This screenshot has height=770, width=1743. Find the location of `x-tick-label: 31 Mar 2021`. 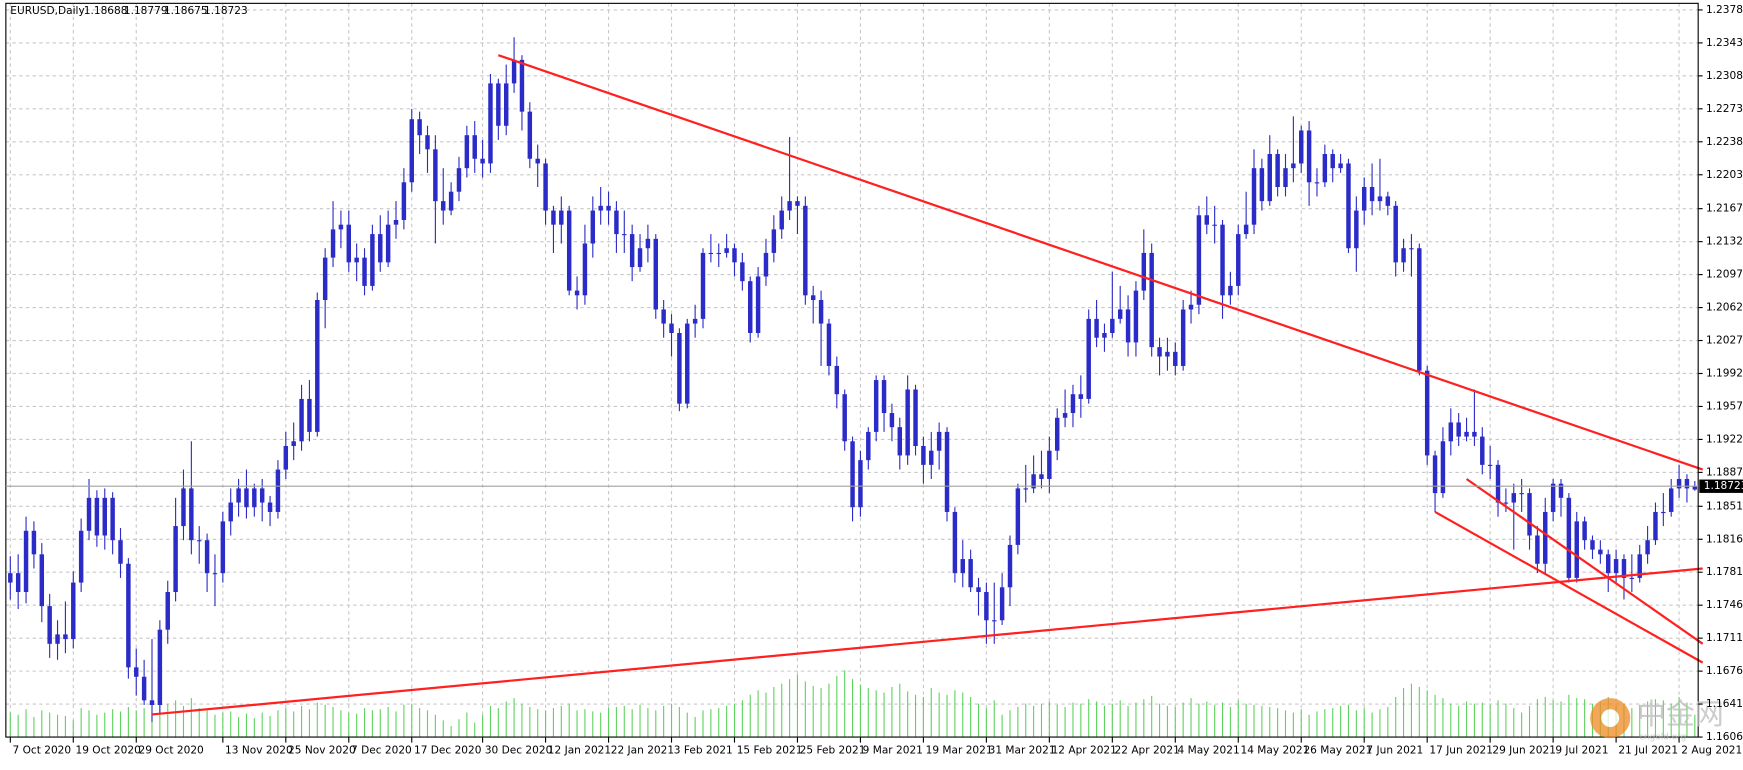

x-tick-label: 31 Mar 2021 is located at coordinates (1022, 750).